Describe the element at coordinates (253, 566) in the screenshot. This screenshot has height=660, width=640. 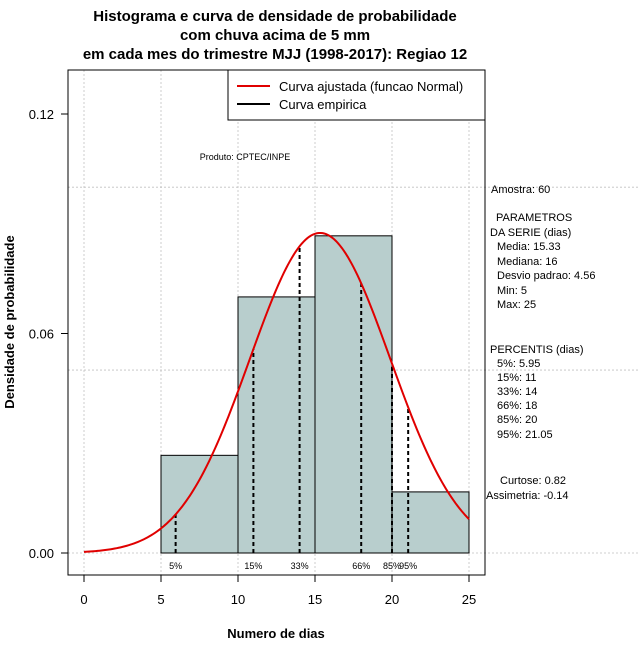
I see `percentile-label-1: 15%` at that location.